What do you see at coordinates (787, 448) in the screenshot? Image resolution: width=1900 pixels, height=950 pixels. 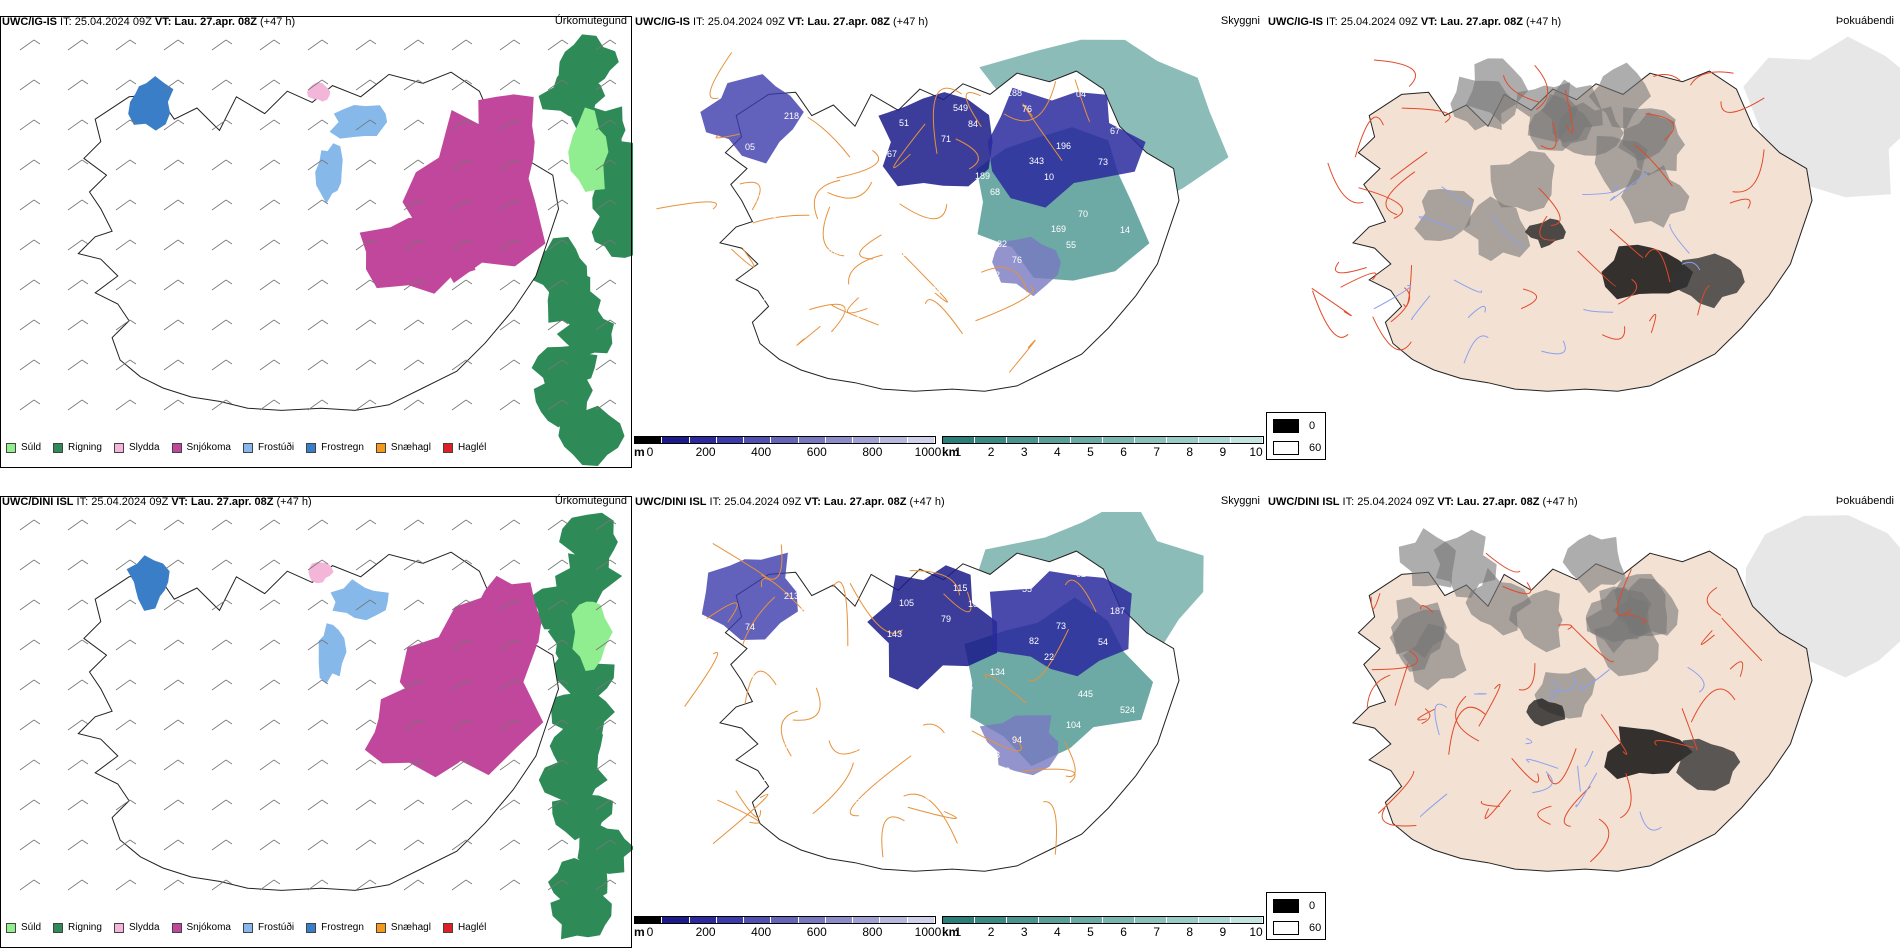 I see `cloud-base-colorbar: m 0 200 400 600 800 1000` at bounding box center [787, 448].